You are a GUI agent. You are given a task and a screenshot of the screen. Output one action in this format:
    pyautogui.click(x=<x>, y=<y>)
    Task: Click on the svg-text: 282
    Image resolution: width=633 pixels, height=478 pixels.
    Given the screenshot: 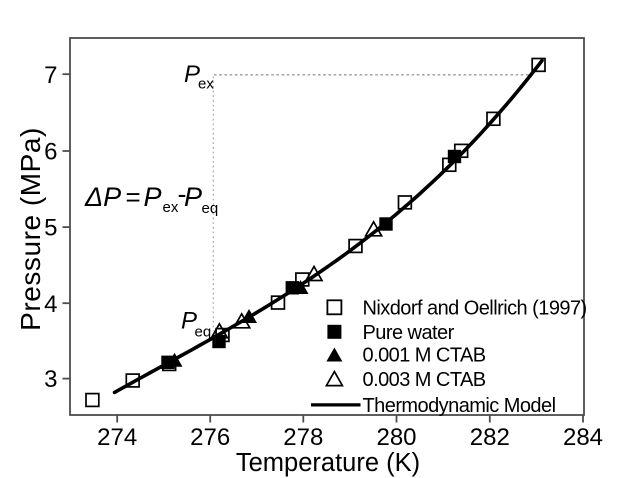 What is the action you would take?
    pyautogui.click(x=490, y=437)
    